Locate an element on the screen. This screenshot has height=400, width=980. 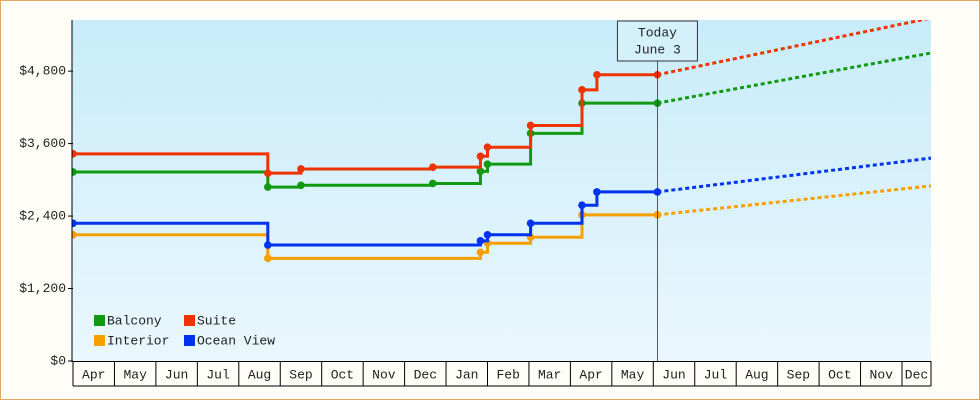
y-tick-label: $4,800 is located at coordinates (42, 71).